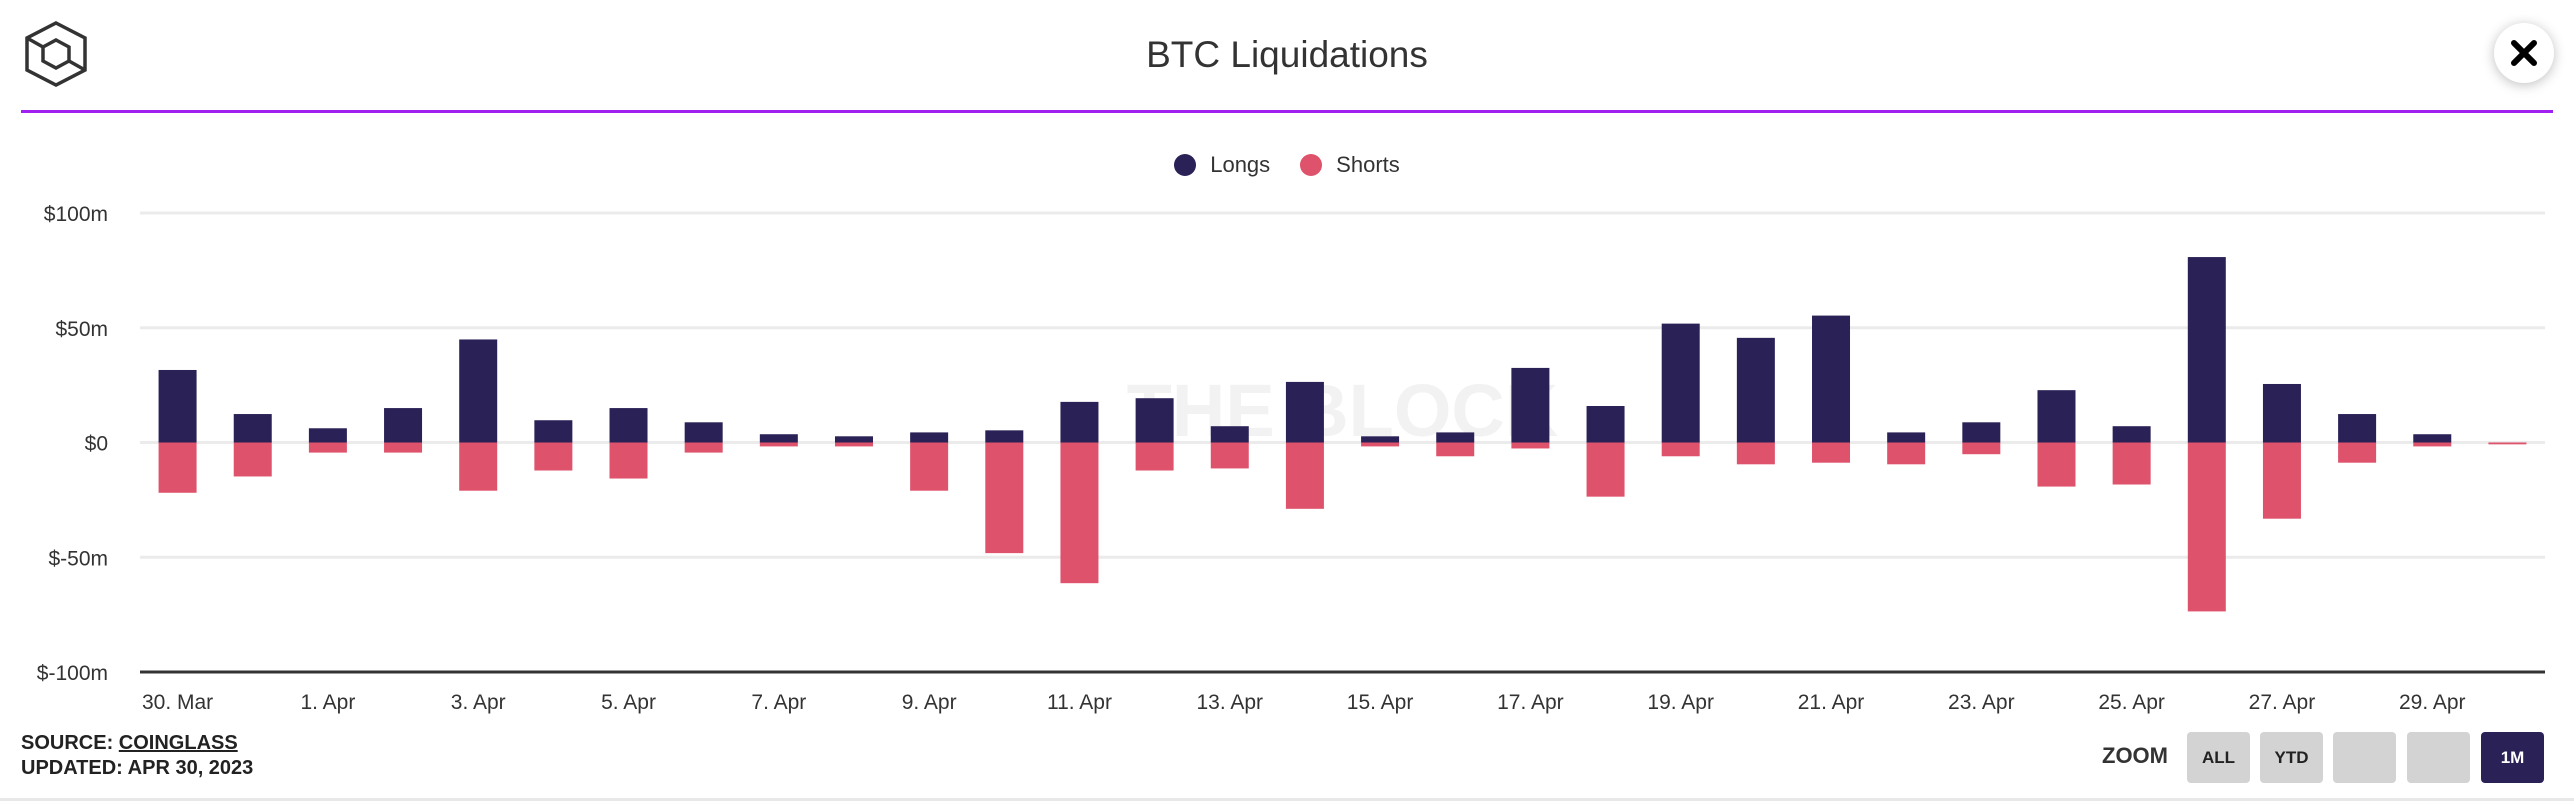 The width and height of the screenshot is (2574, 810). I want to click on x-tick-label: 9. Apr, so click(929, 702).